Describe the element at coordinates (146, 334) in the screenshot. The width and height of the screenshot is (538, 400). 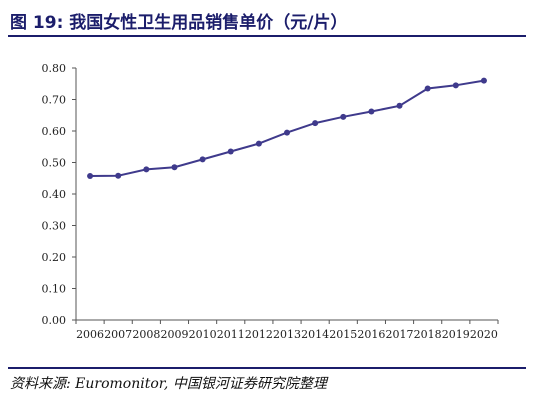
I see `x-tick-label: 2008` at that location.